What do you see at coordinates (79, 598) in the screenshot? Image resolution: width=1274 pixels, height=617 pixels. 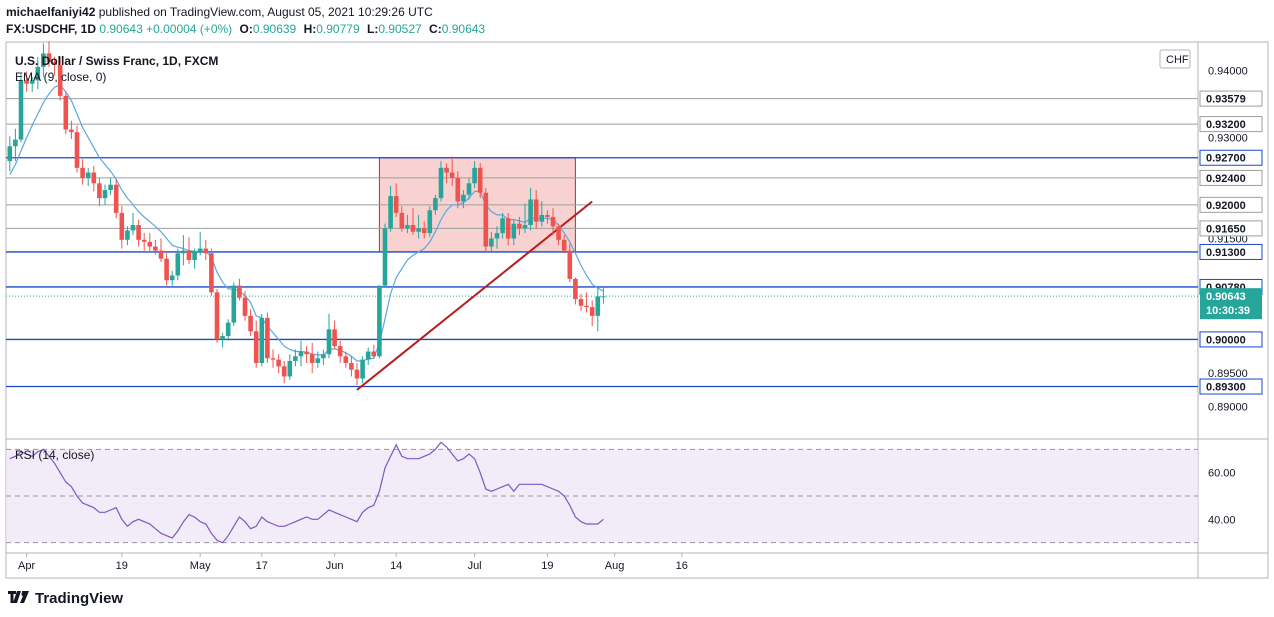 I see `footer-brand-label: TradingView` at bounding box center [79, 598].